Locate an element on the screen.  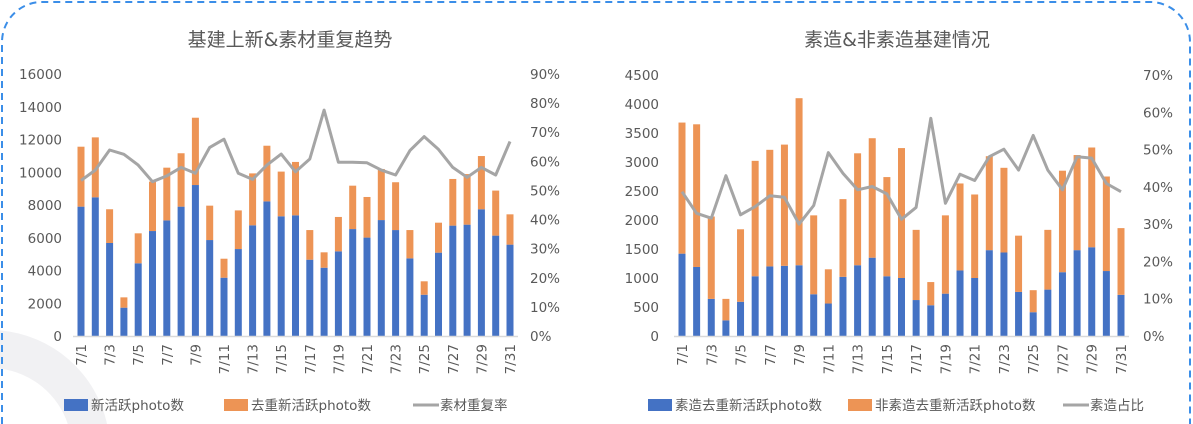
x-tick-label: 7/29 is located at coordinates (482, 359).